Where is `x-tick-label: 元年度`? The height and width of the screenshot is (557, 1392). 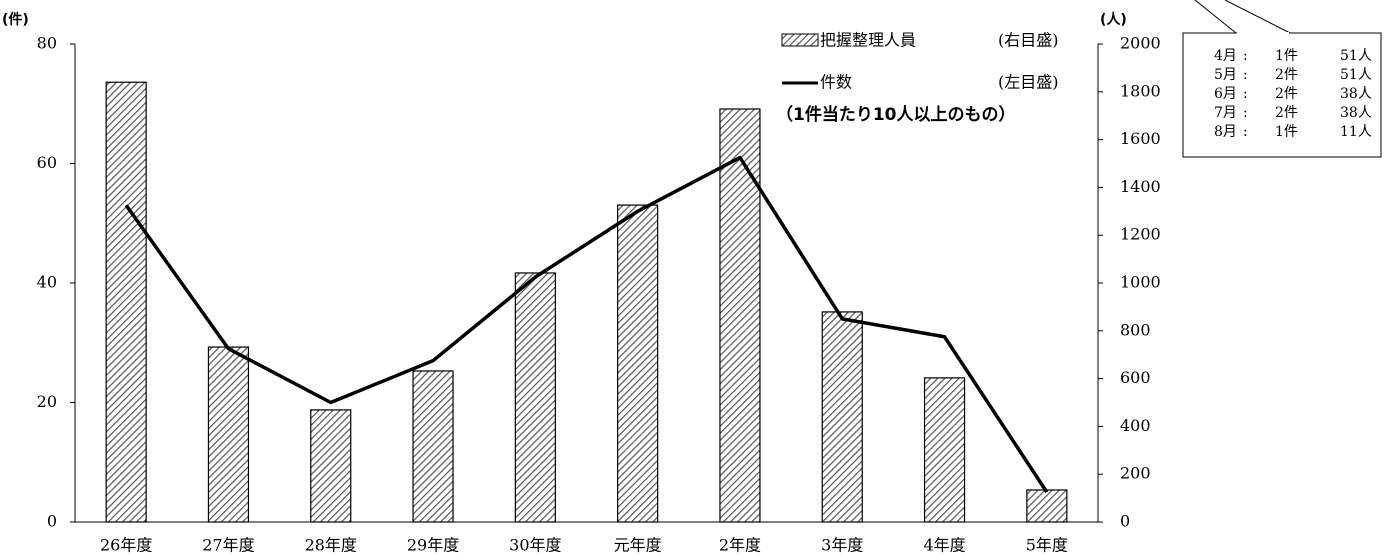 x-tick-label: 元年度 is located at coordinates (638, 545).